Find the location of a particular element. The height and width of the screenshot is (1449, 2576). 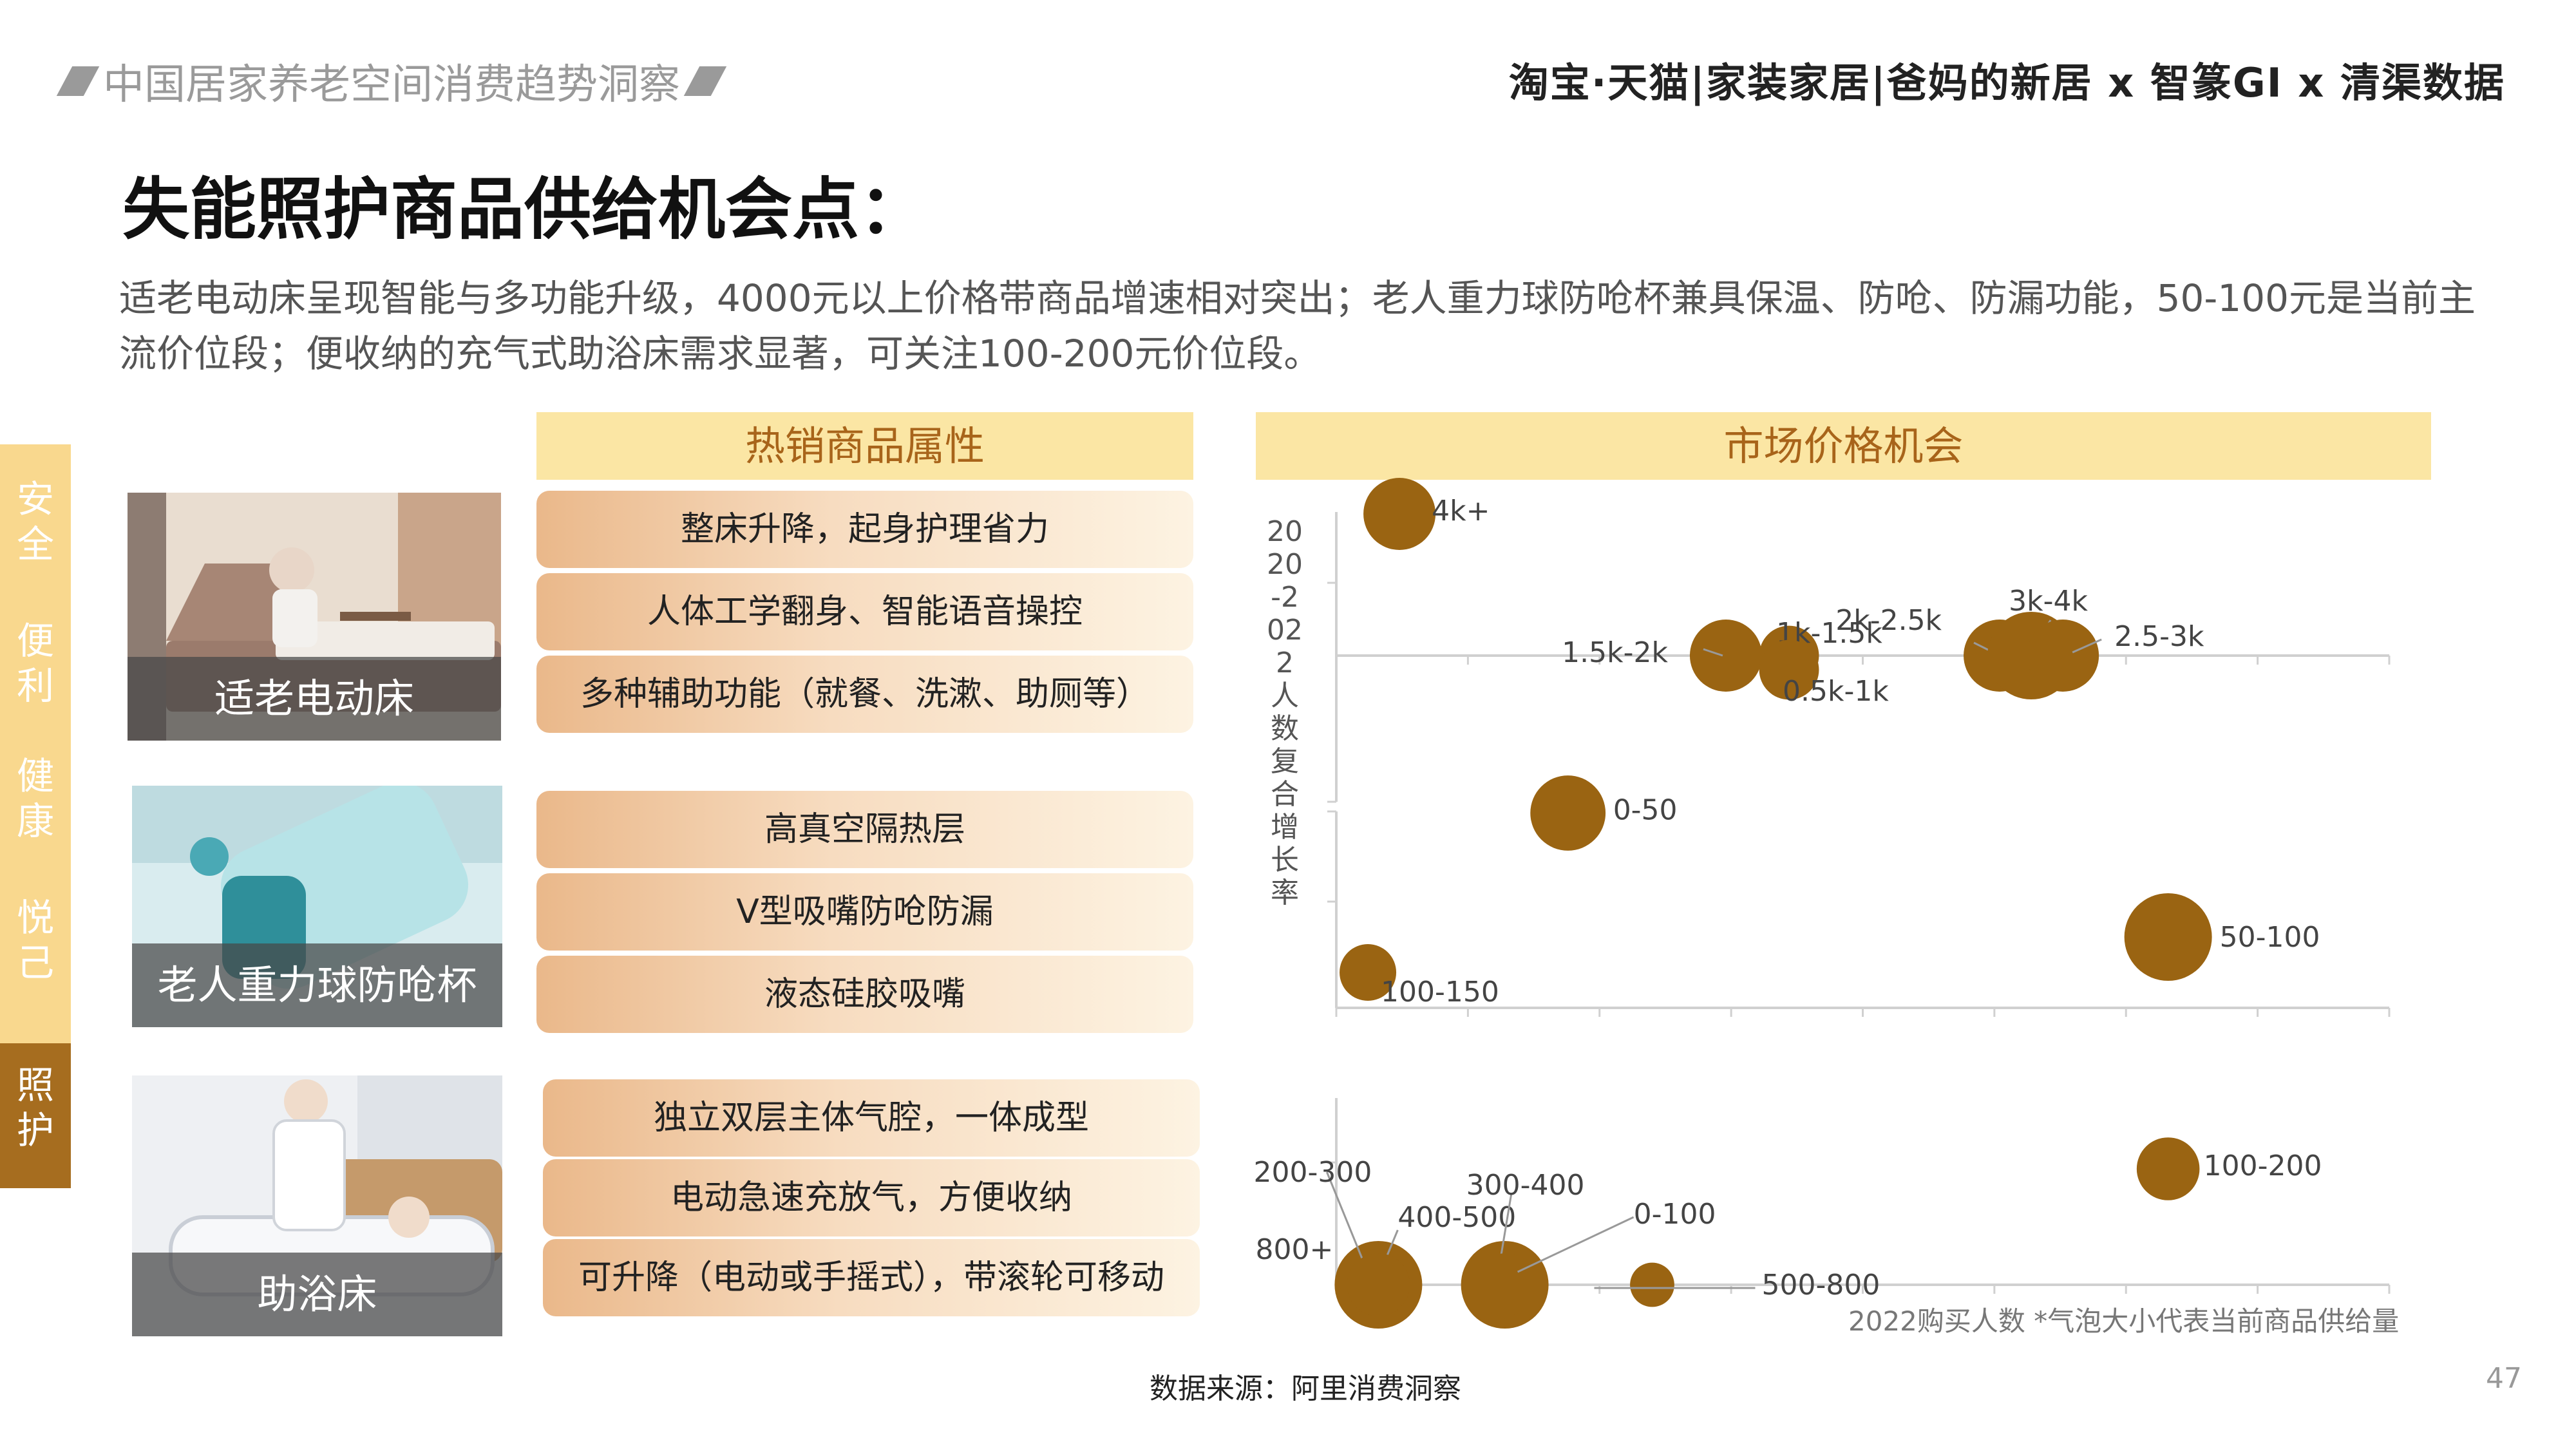

bubble-label: 2k-2.5k is located at coordinates (1888, 620).